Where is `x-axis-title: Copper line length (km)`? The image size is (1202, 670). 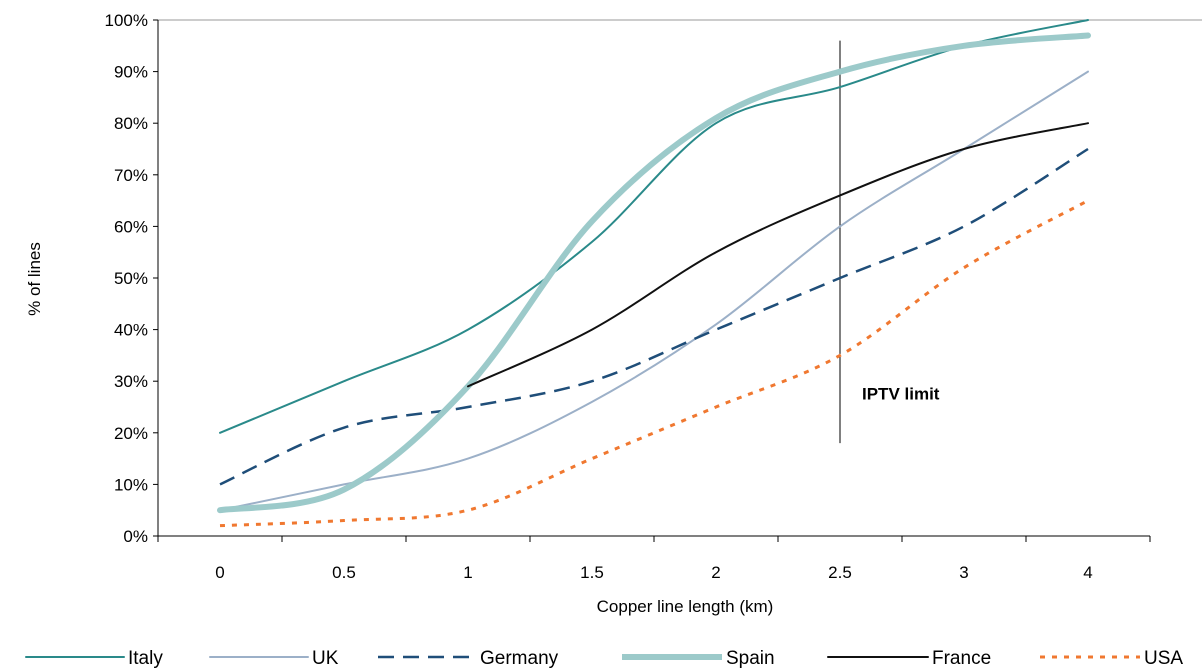
x-axis-title: Copper line length (km) is located at coordinates (685, 606).